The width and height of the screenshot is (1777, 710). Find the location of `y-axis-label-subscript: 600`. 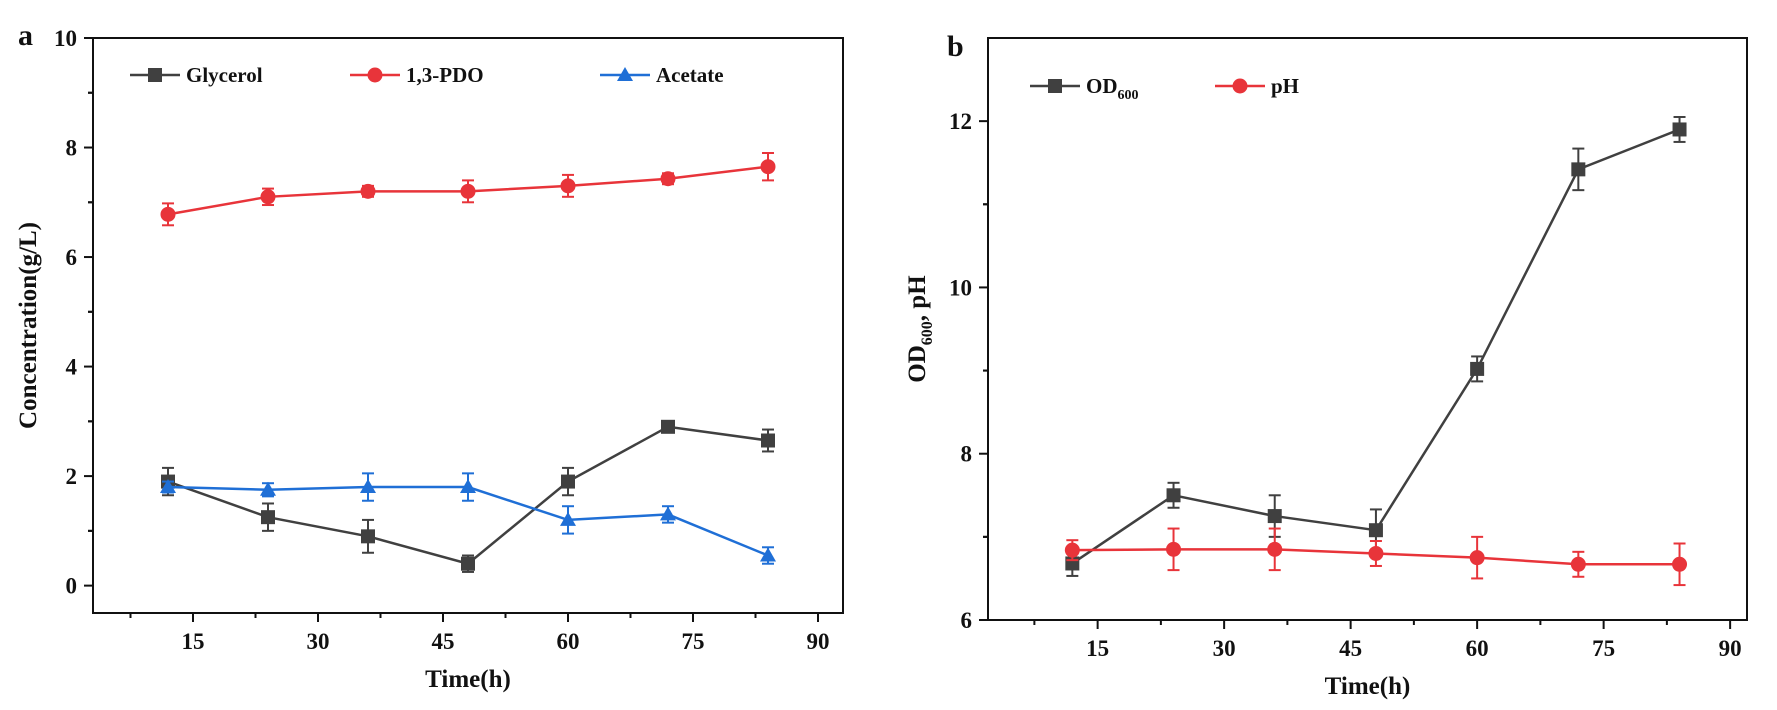

y-axis-label-subscript: 600 is located at coordinates (927, 333).